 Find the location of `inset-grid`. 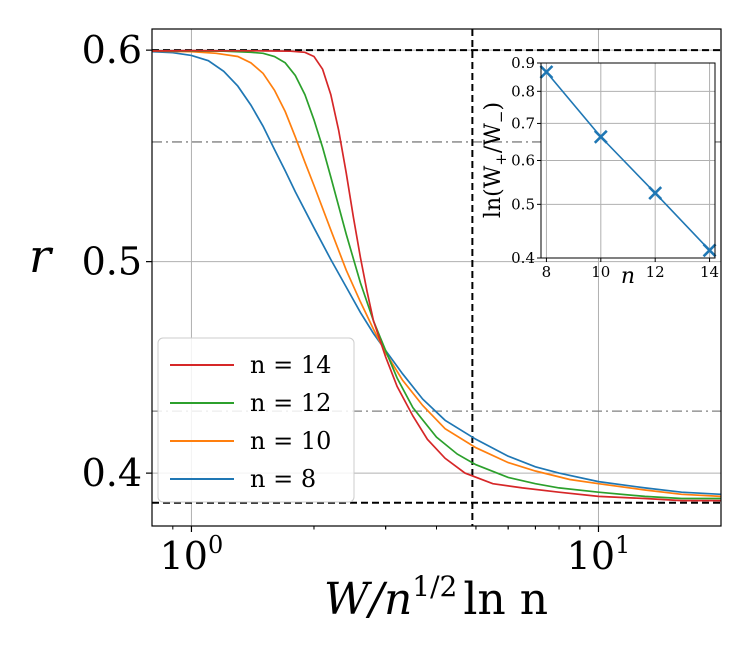

inset-grid is located at coordinates (628, 160).